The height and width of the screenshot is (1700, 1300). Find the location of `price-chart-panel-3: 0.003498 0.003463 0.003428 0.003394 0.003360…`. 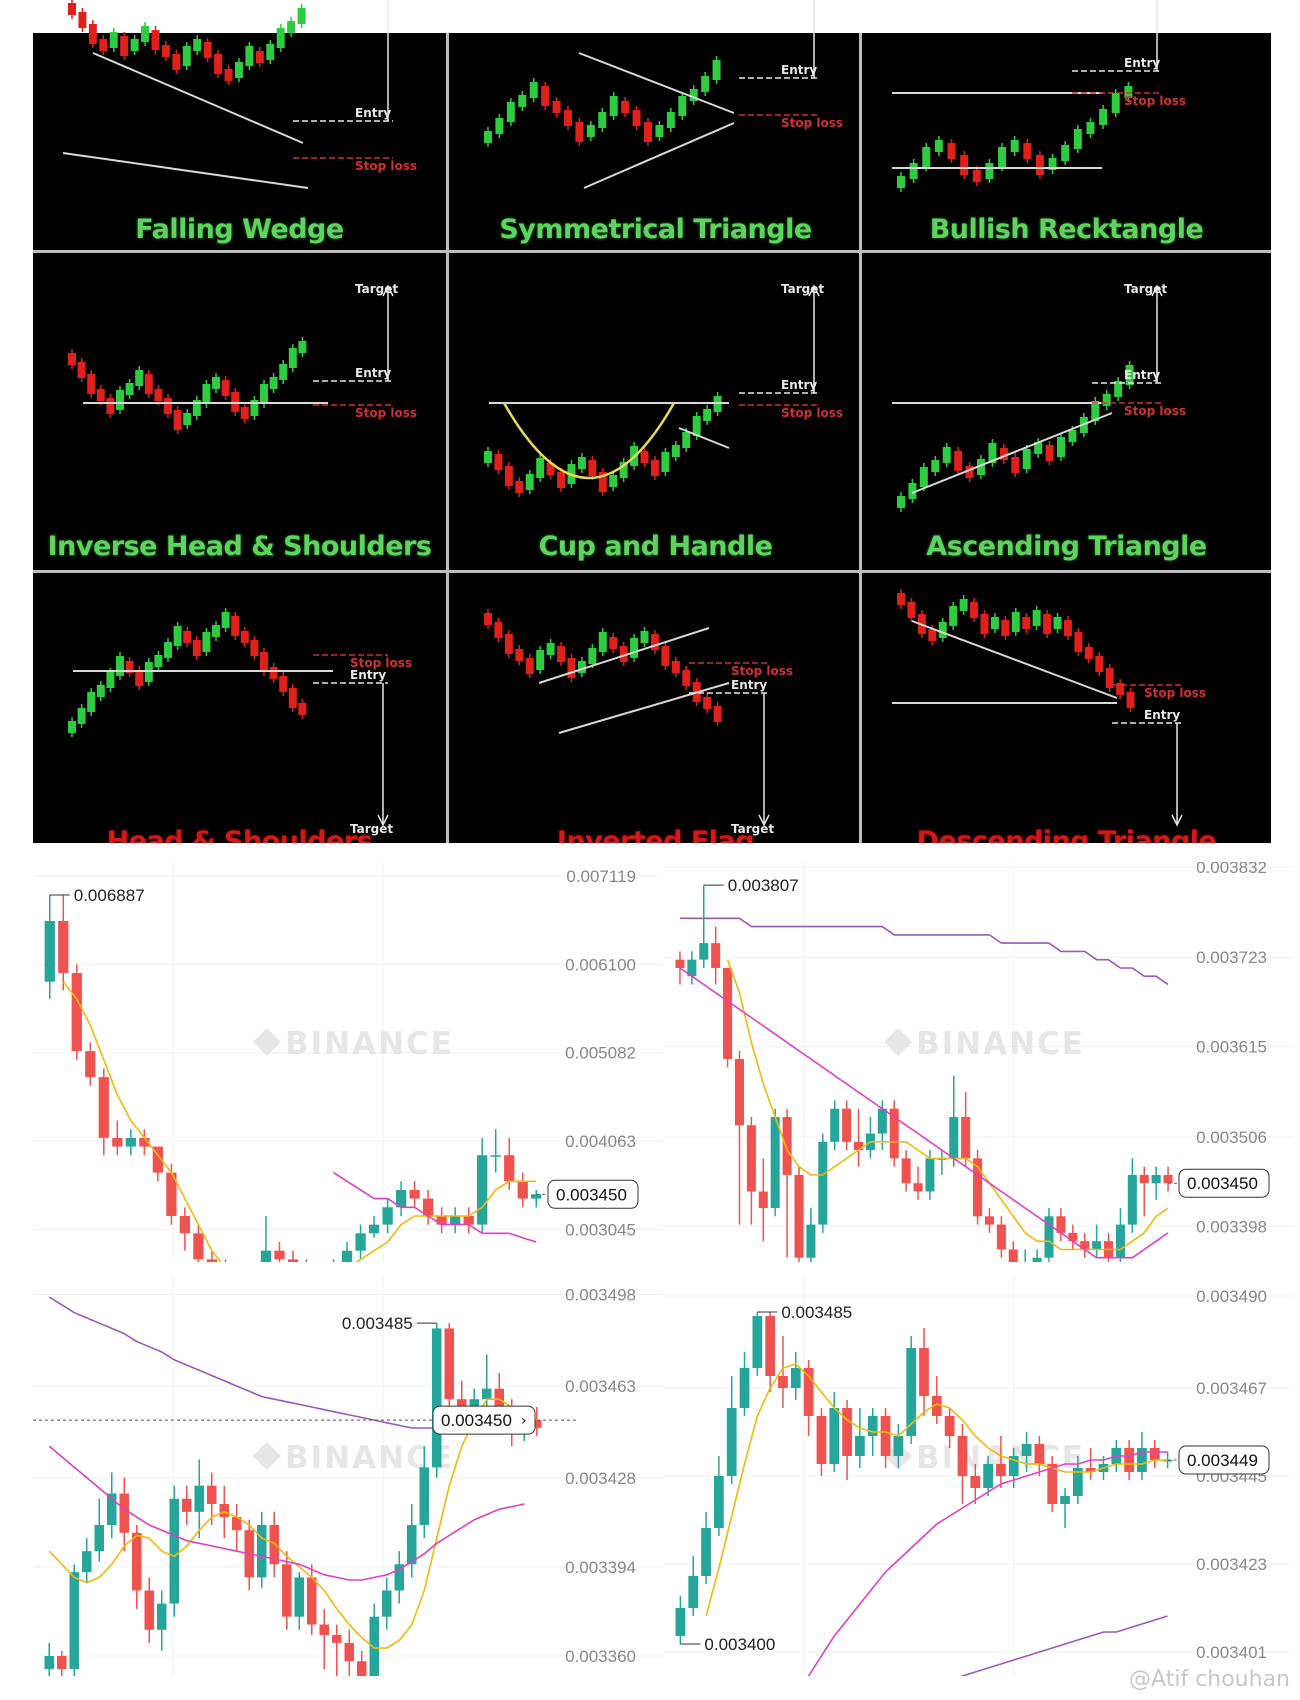

price-chart-panel-3: 0.003498 0.003463 0.003428 0.003394 0.003360… is located at coordinates (348, 1476).